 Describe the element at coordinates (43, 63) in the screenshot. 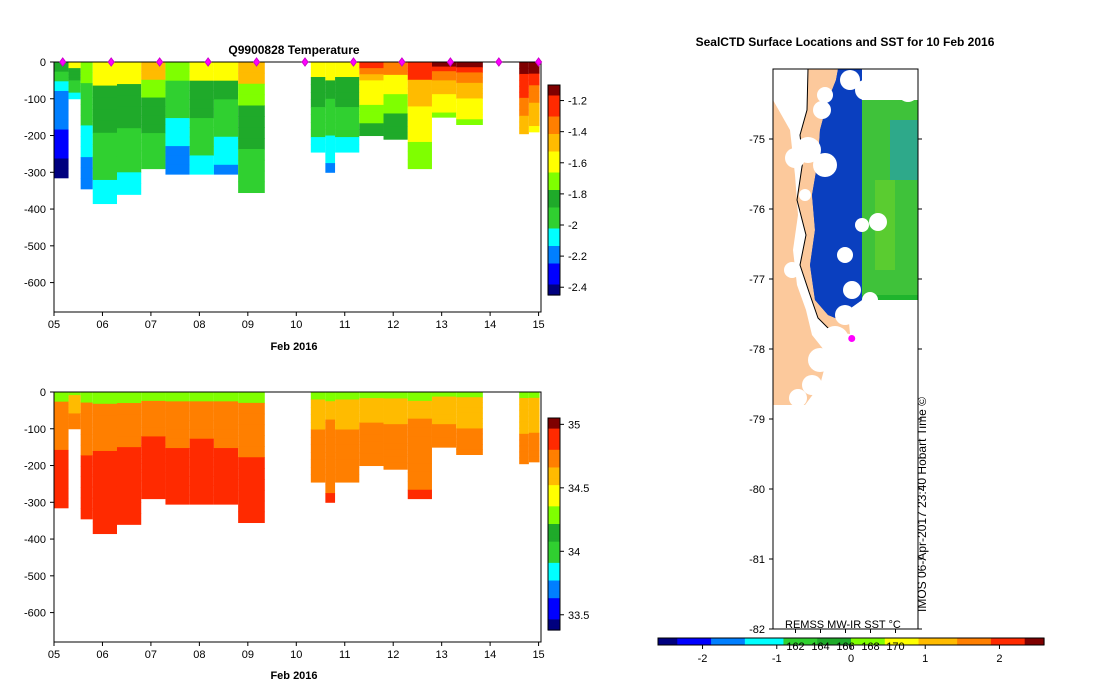

I see `y-tick-label: 0` at that location.